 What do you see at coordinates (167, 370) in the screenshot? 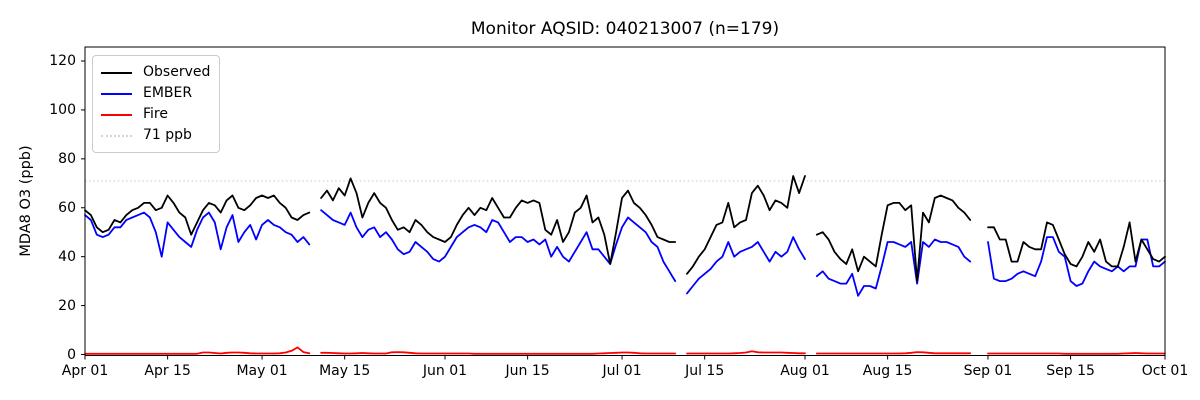
I see `x-tick-label: Apr 15` at bounding box center [167, 370].